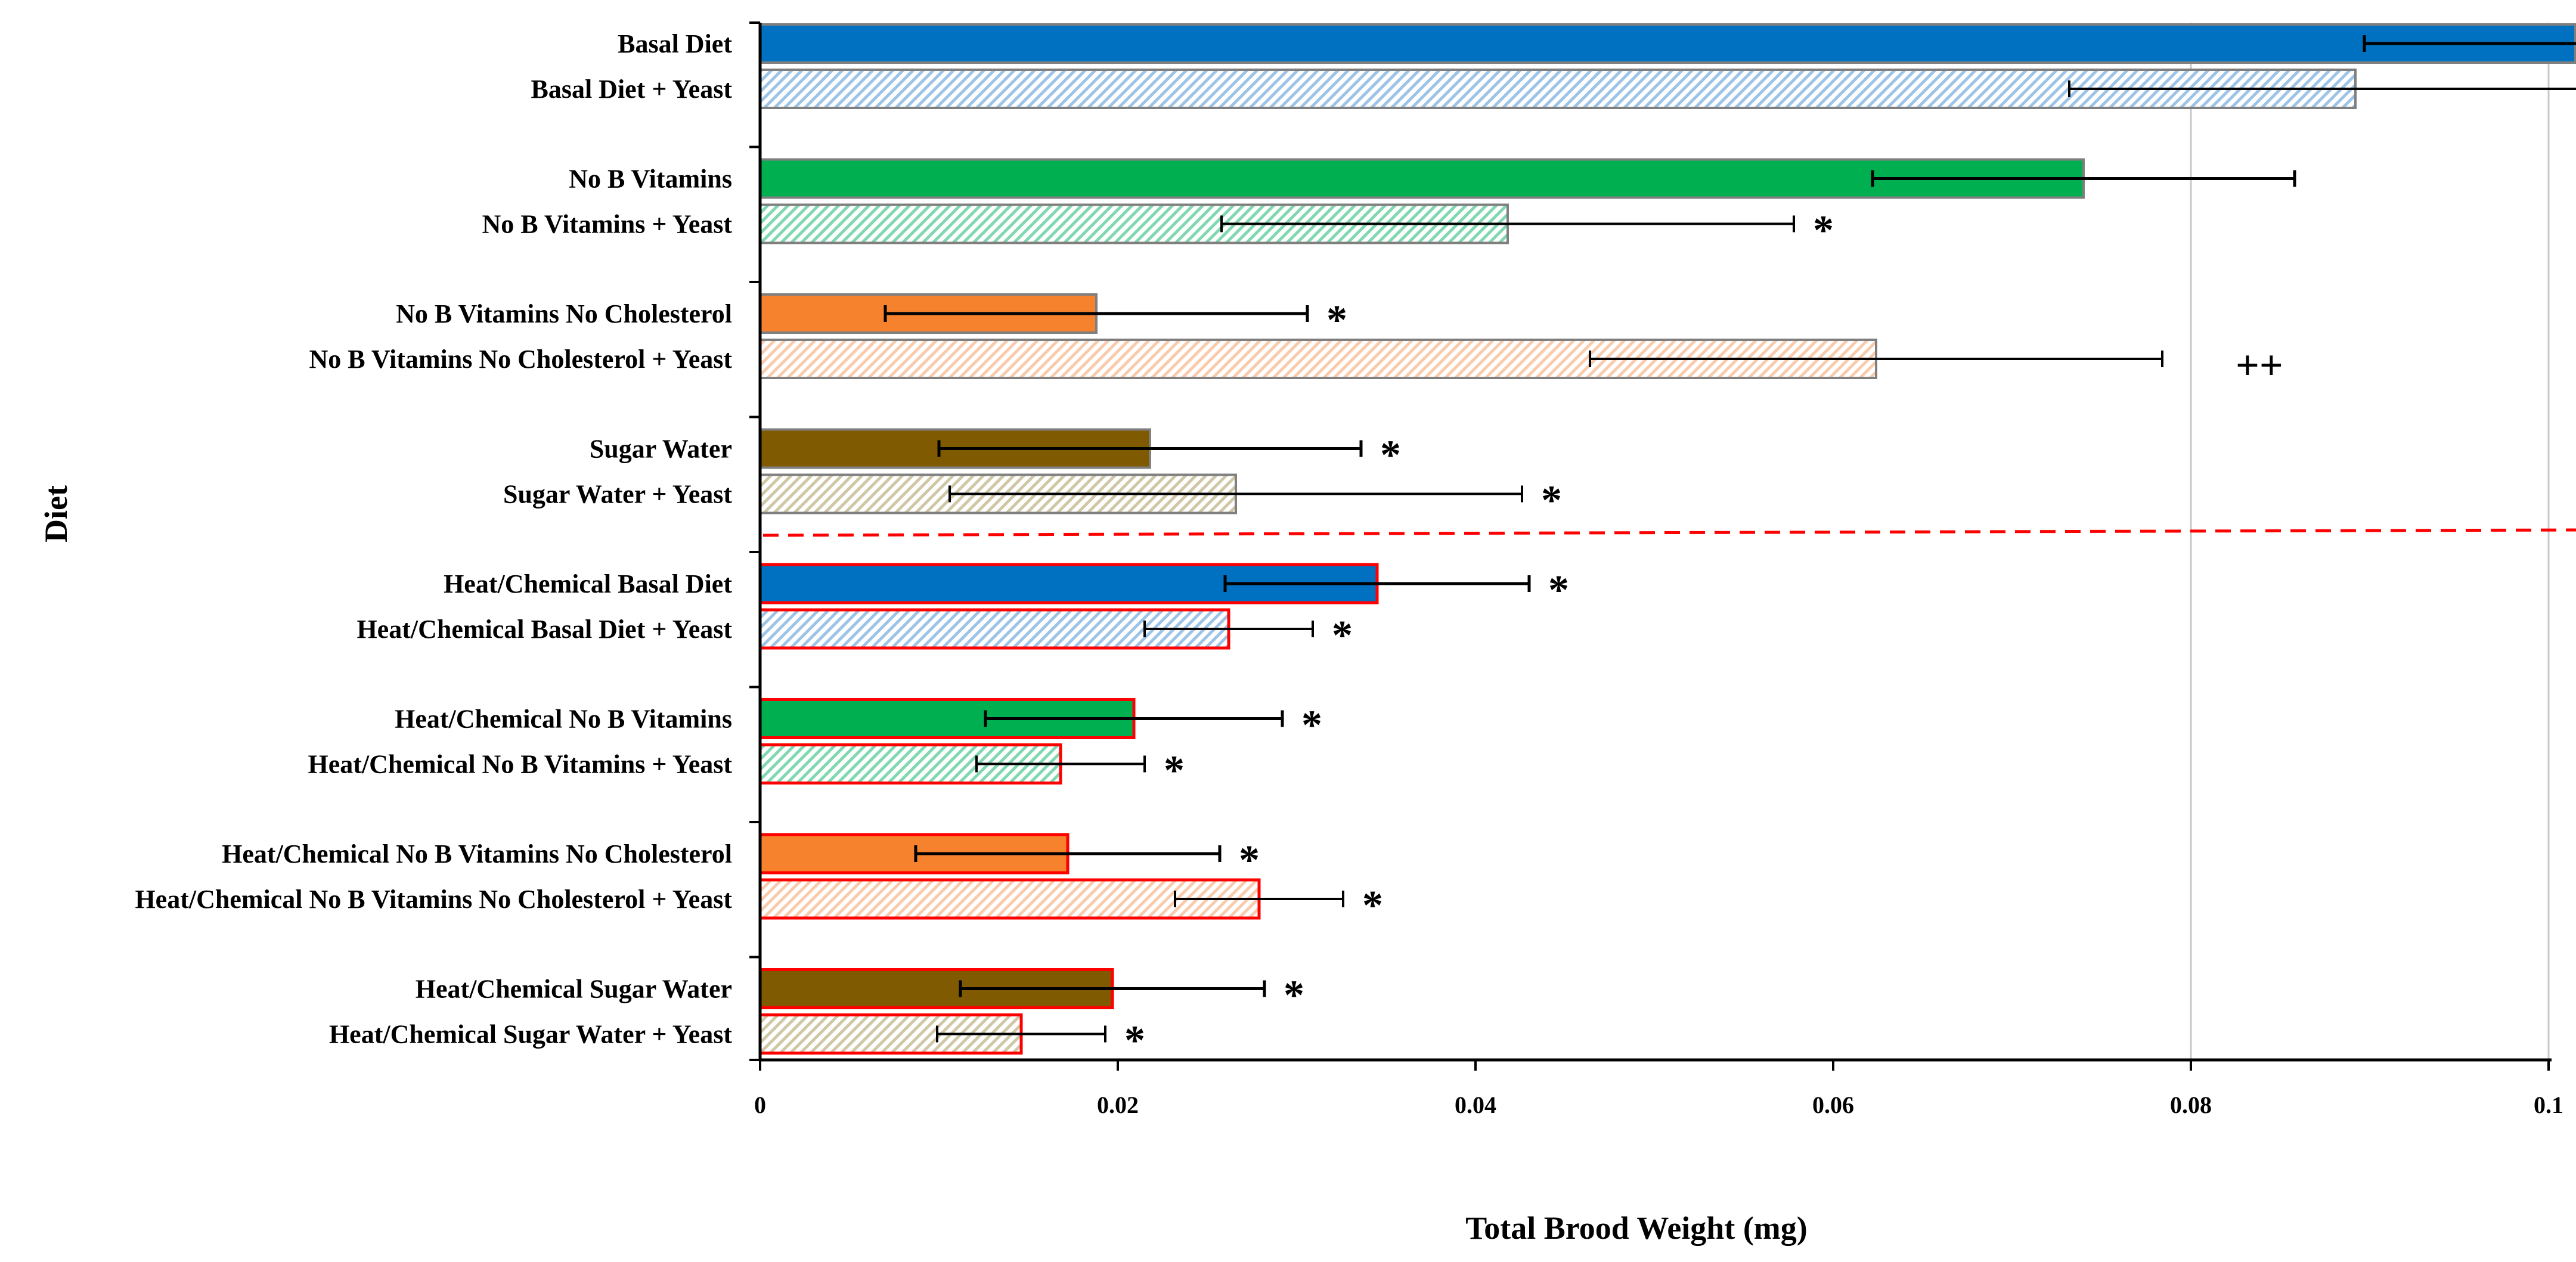  Describe the element at coordinates (1118, 1105) in the screenshot. I see `x-tick-label-0-02: 0.02` at that location.